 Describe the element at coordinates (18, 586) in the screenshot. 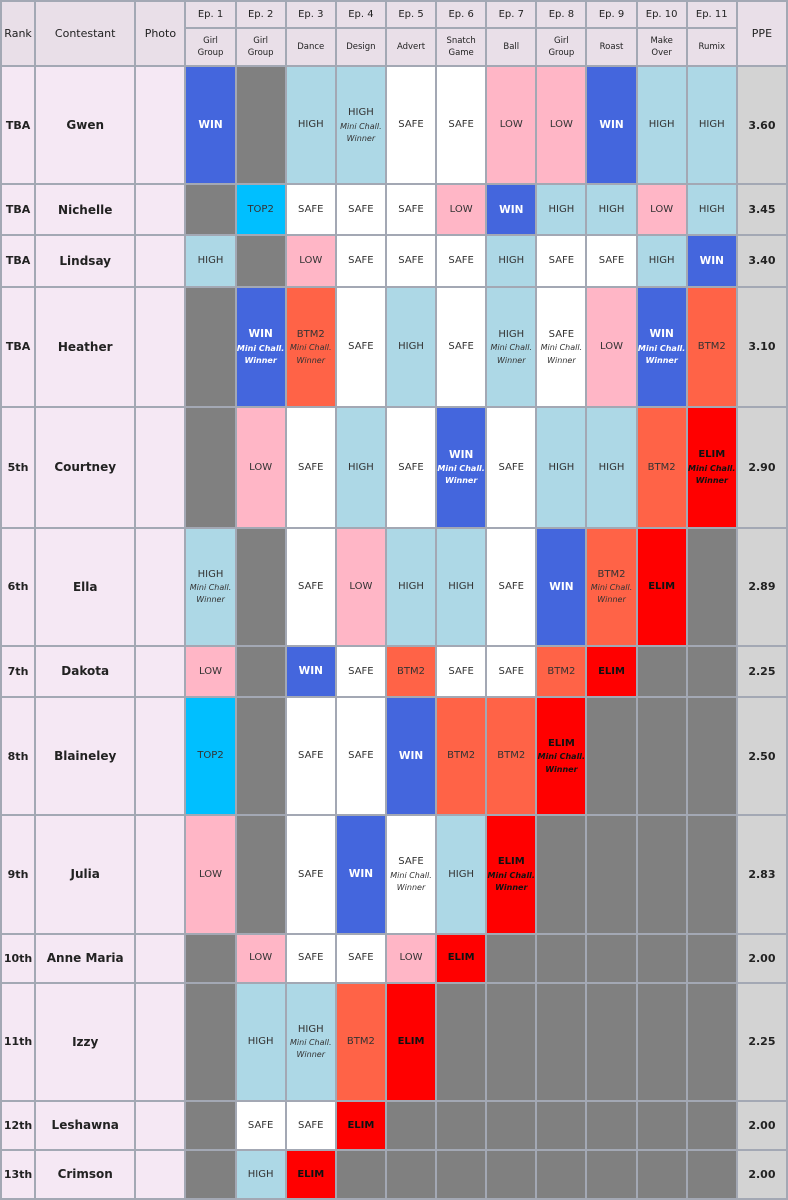

I see `rank-cell: 6th` at that location.